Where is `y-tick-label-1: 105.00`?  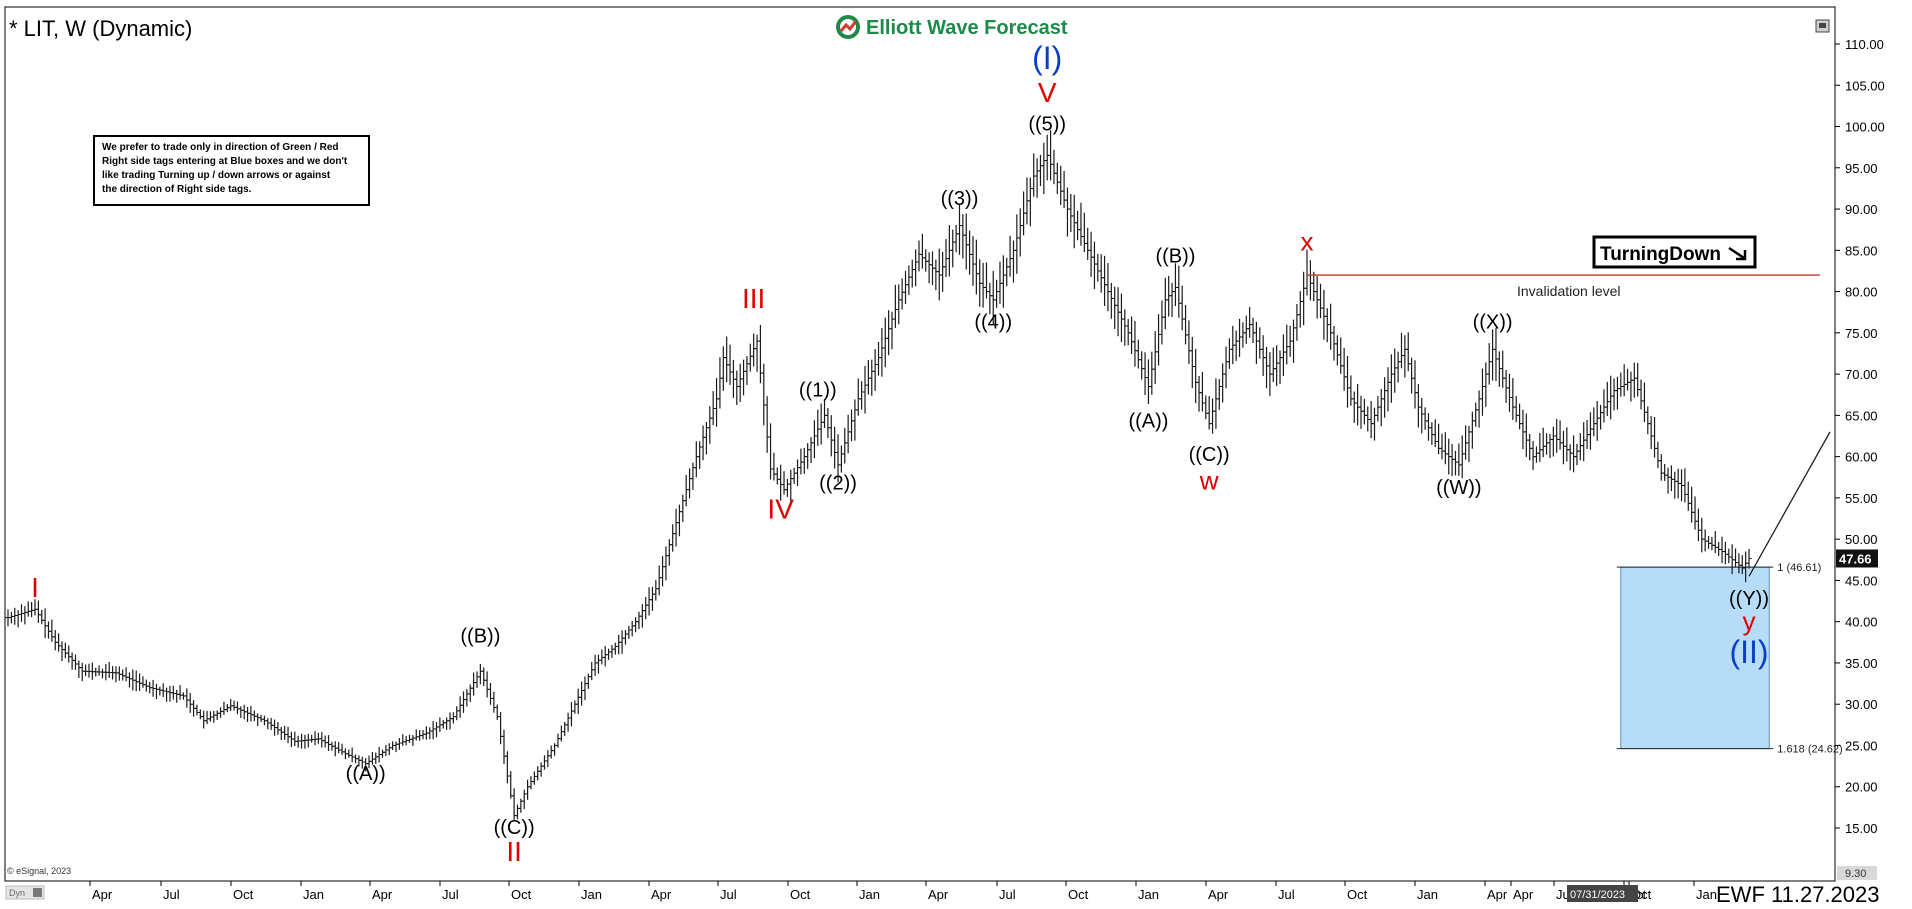 y-tick-label-1: 105.00 is located at coordinates (1865, 85).